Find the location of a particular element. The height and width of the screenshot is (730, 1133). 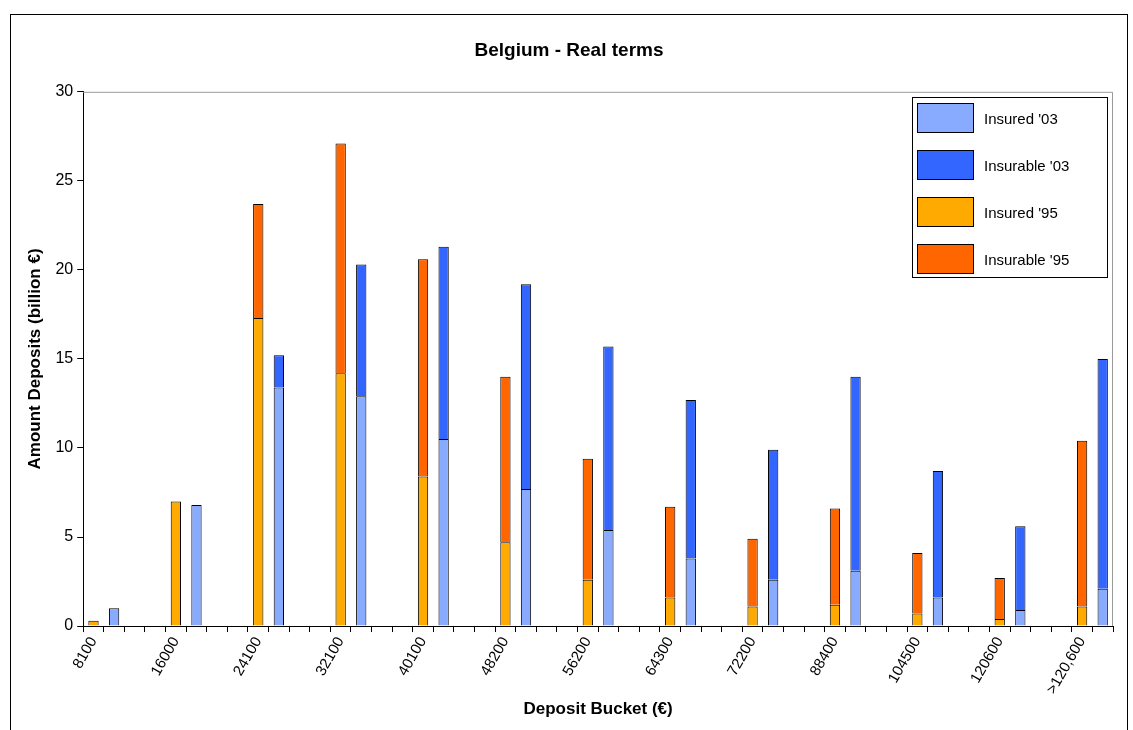

y-tick-label: 0 is located at coordinates (69, 625).